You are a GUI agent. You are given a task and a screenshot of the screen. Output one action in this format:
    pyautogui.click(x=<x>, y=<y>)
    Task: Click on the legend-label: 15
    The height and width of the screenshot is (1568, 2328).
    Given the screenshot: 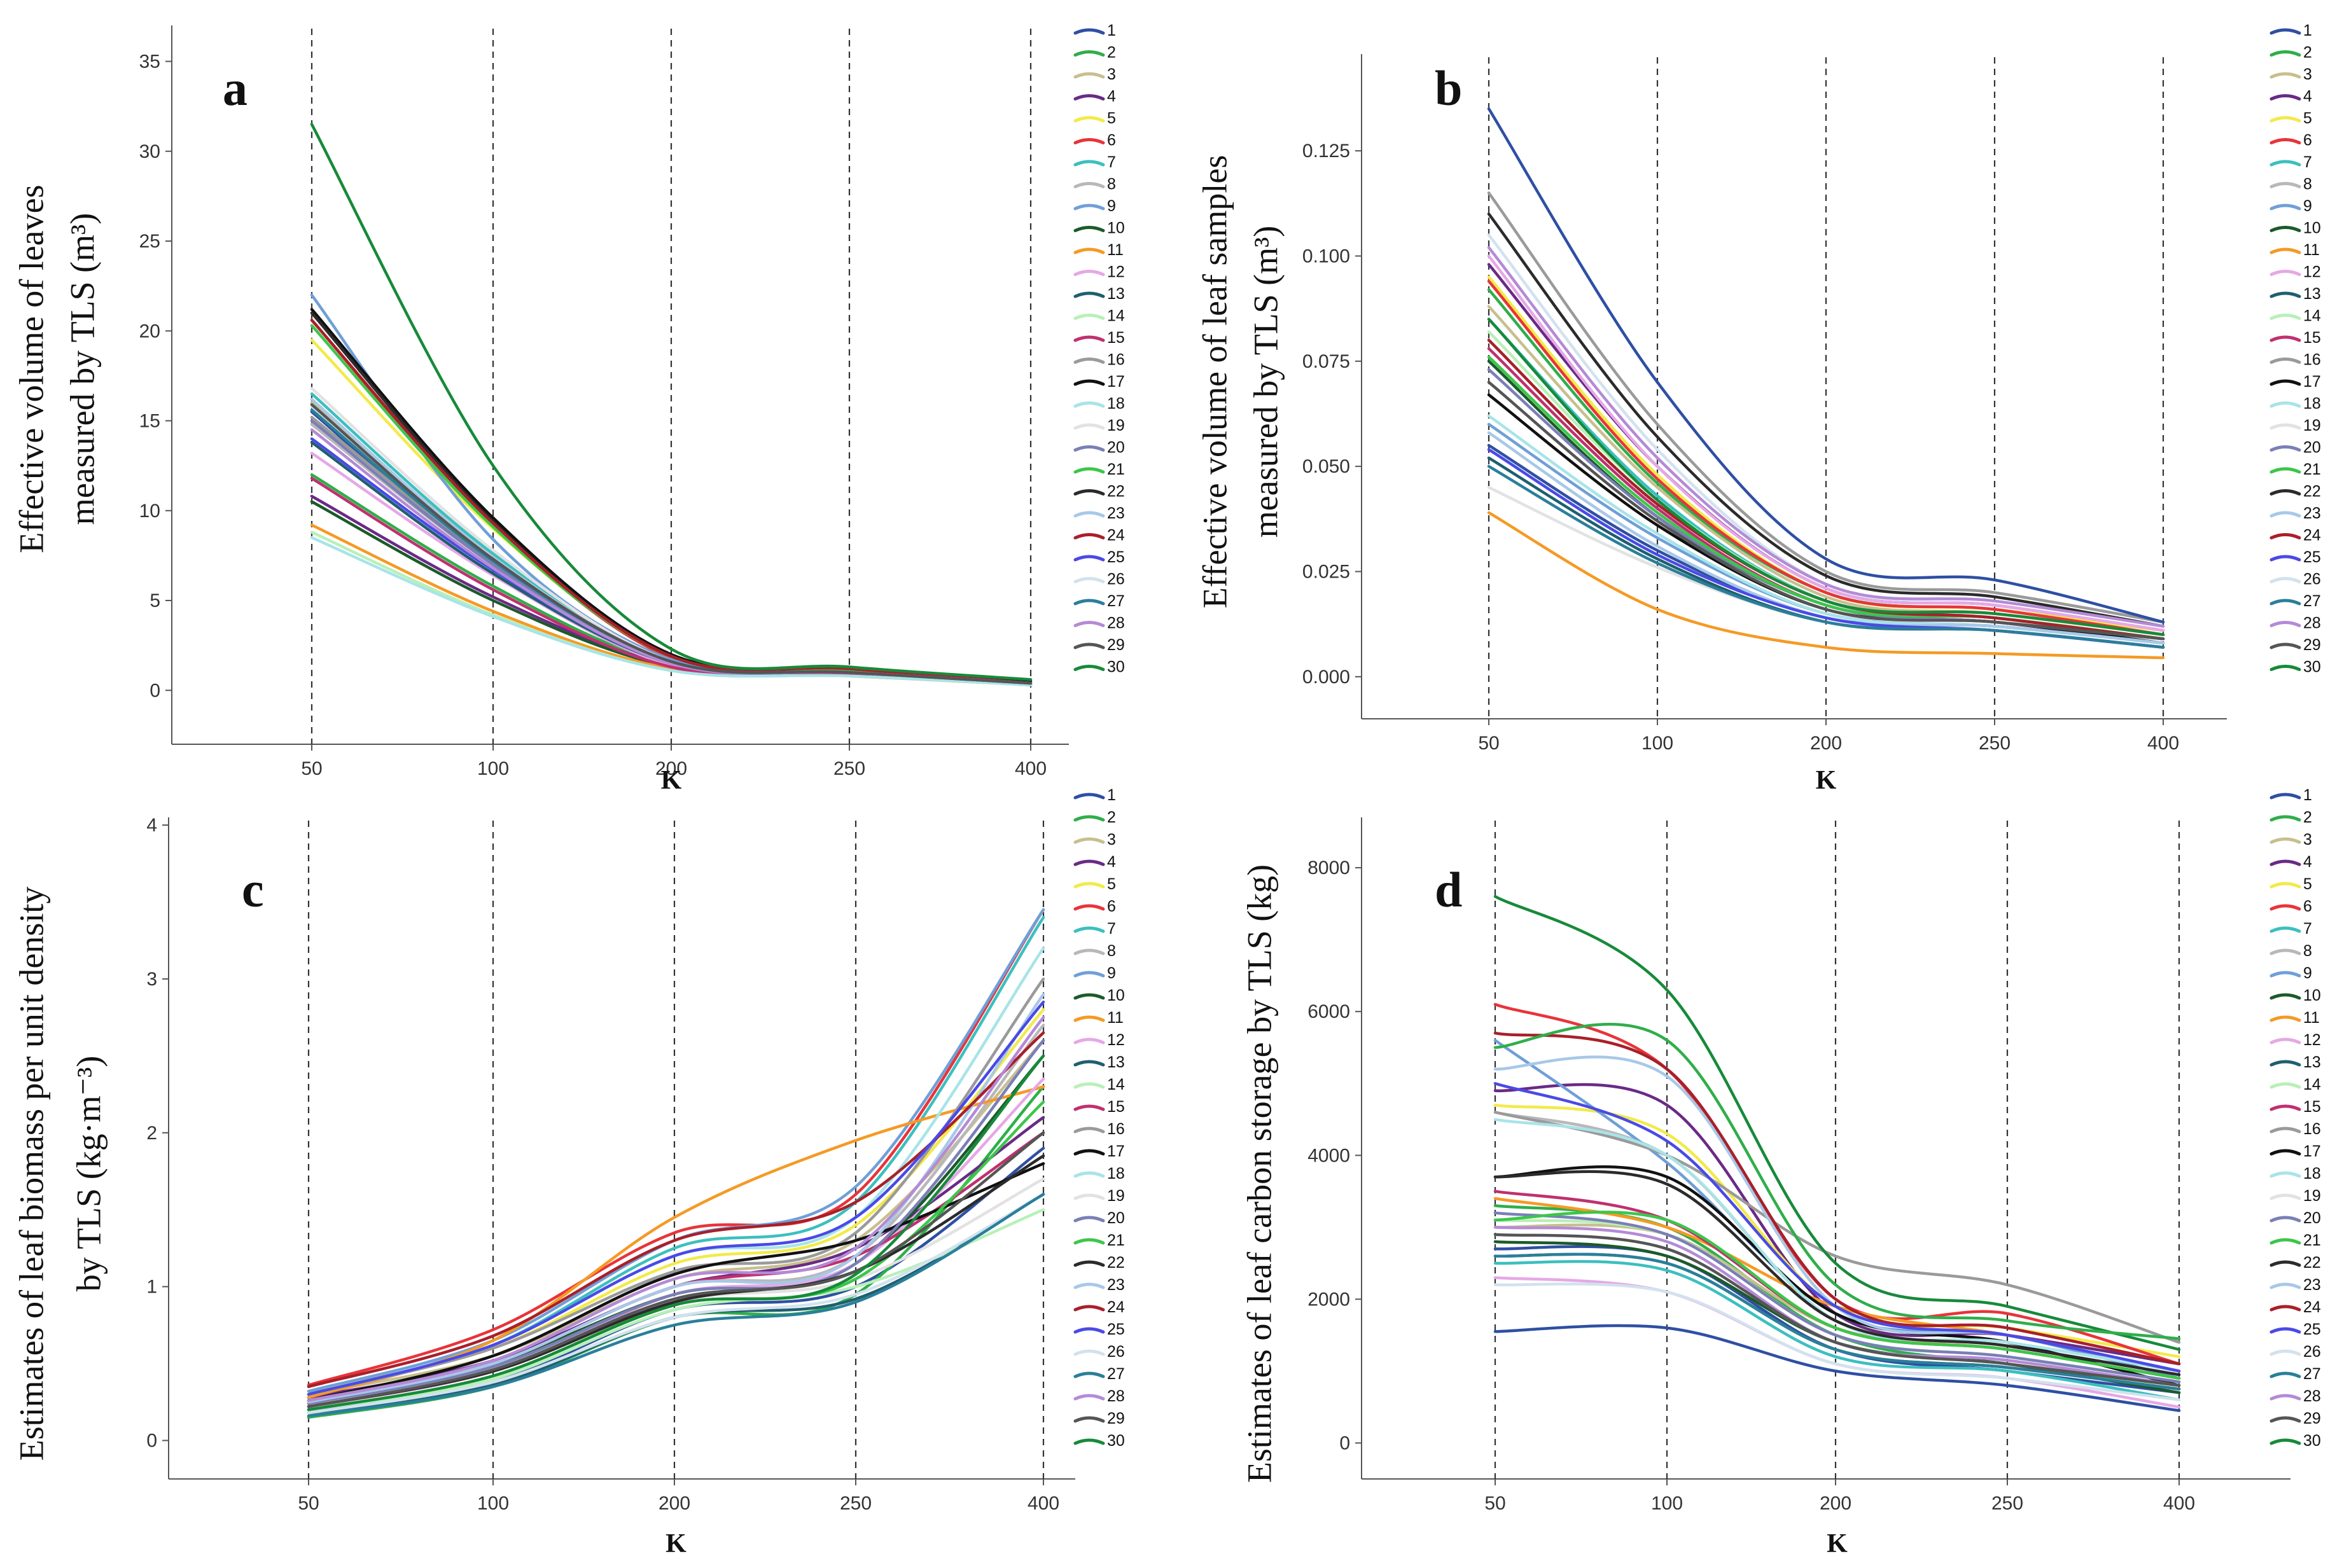 What is the action you would take?
    pyautogui.click(x=2312, y=338)
    